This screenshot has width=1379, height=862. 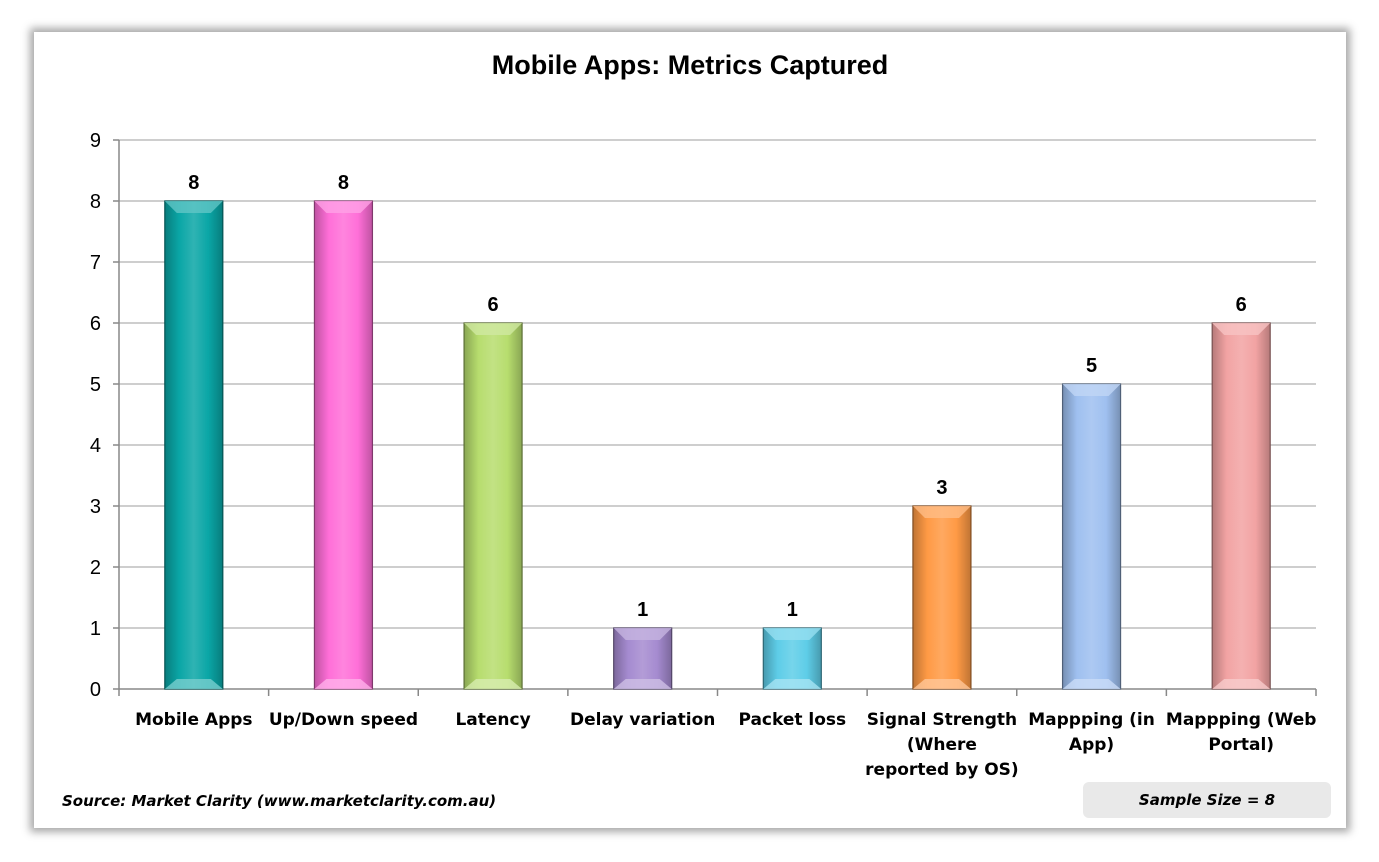 I want to click on x-tick-label-line: Delay variation, so click(x=642, y=720).